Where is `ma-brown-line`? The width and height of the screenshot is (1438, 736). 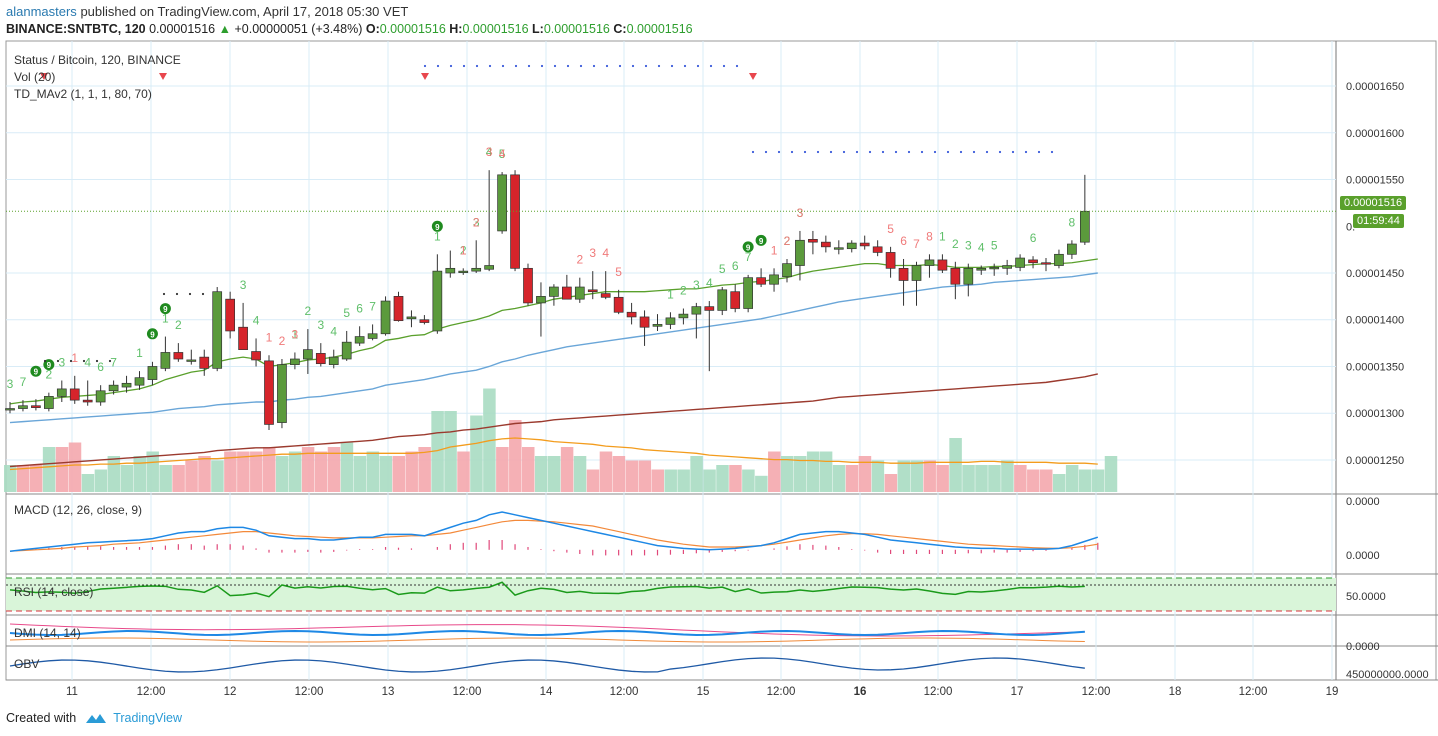
ma-brown-line is located at coordinates (553, 420).